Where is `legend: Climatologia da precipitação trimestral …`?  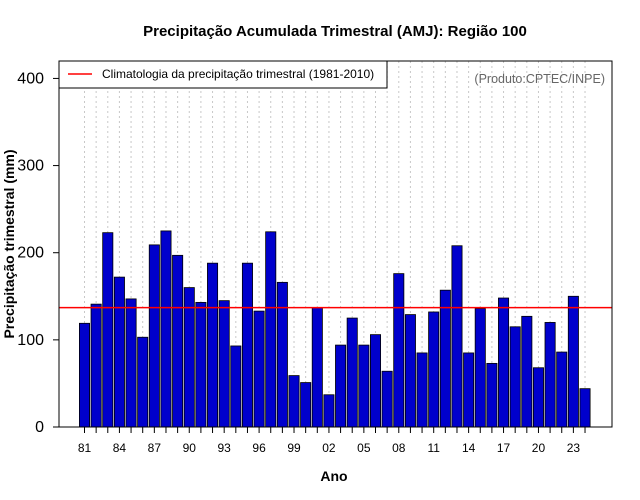 legend: Climatologia da precipitação trimestral … is located at coordinates (223, 74).